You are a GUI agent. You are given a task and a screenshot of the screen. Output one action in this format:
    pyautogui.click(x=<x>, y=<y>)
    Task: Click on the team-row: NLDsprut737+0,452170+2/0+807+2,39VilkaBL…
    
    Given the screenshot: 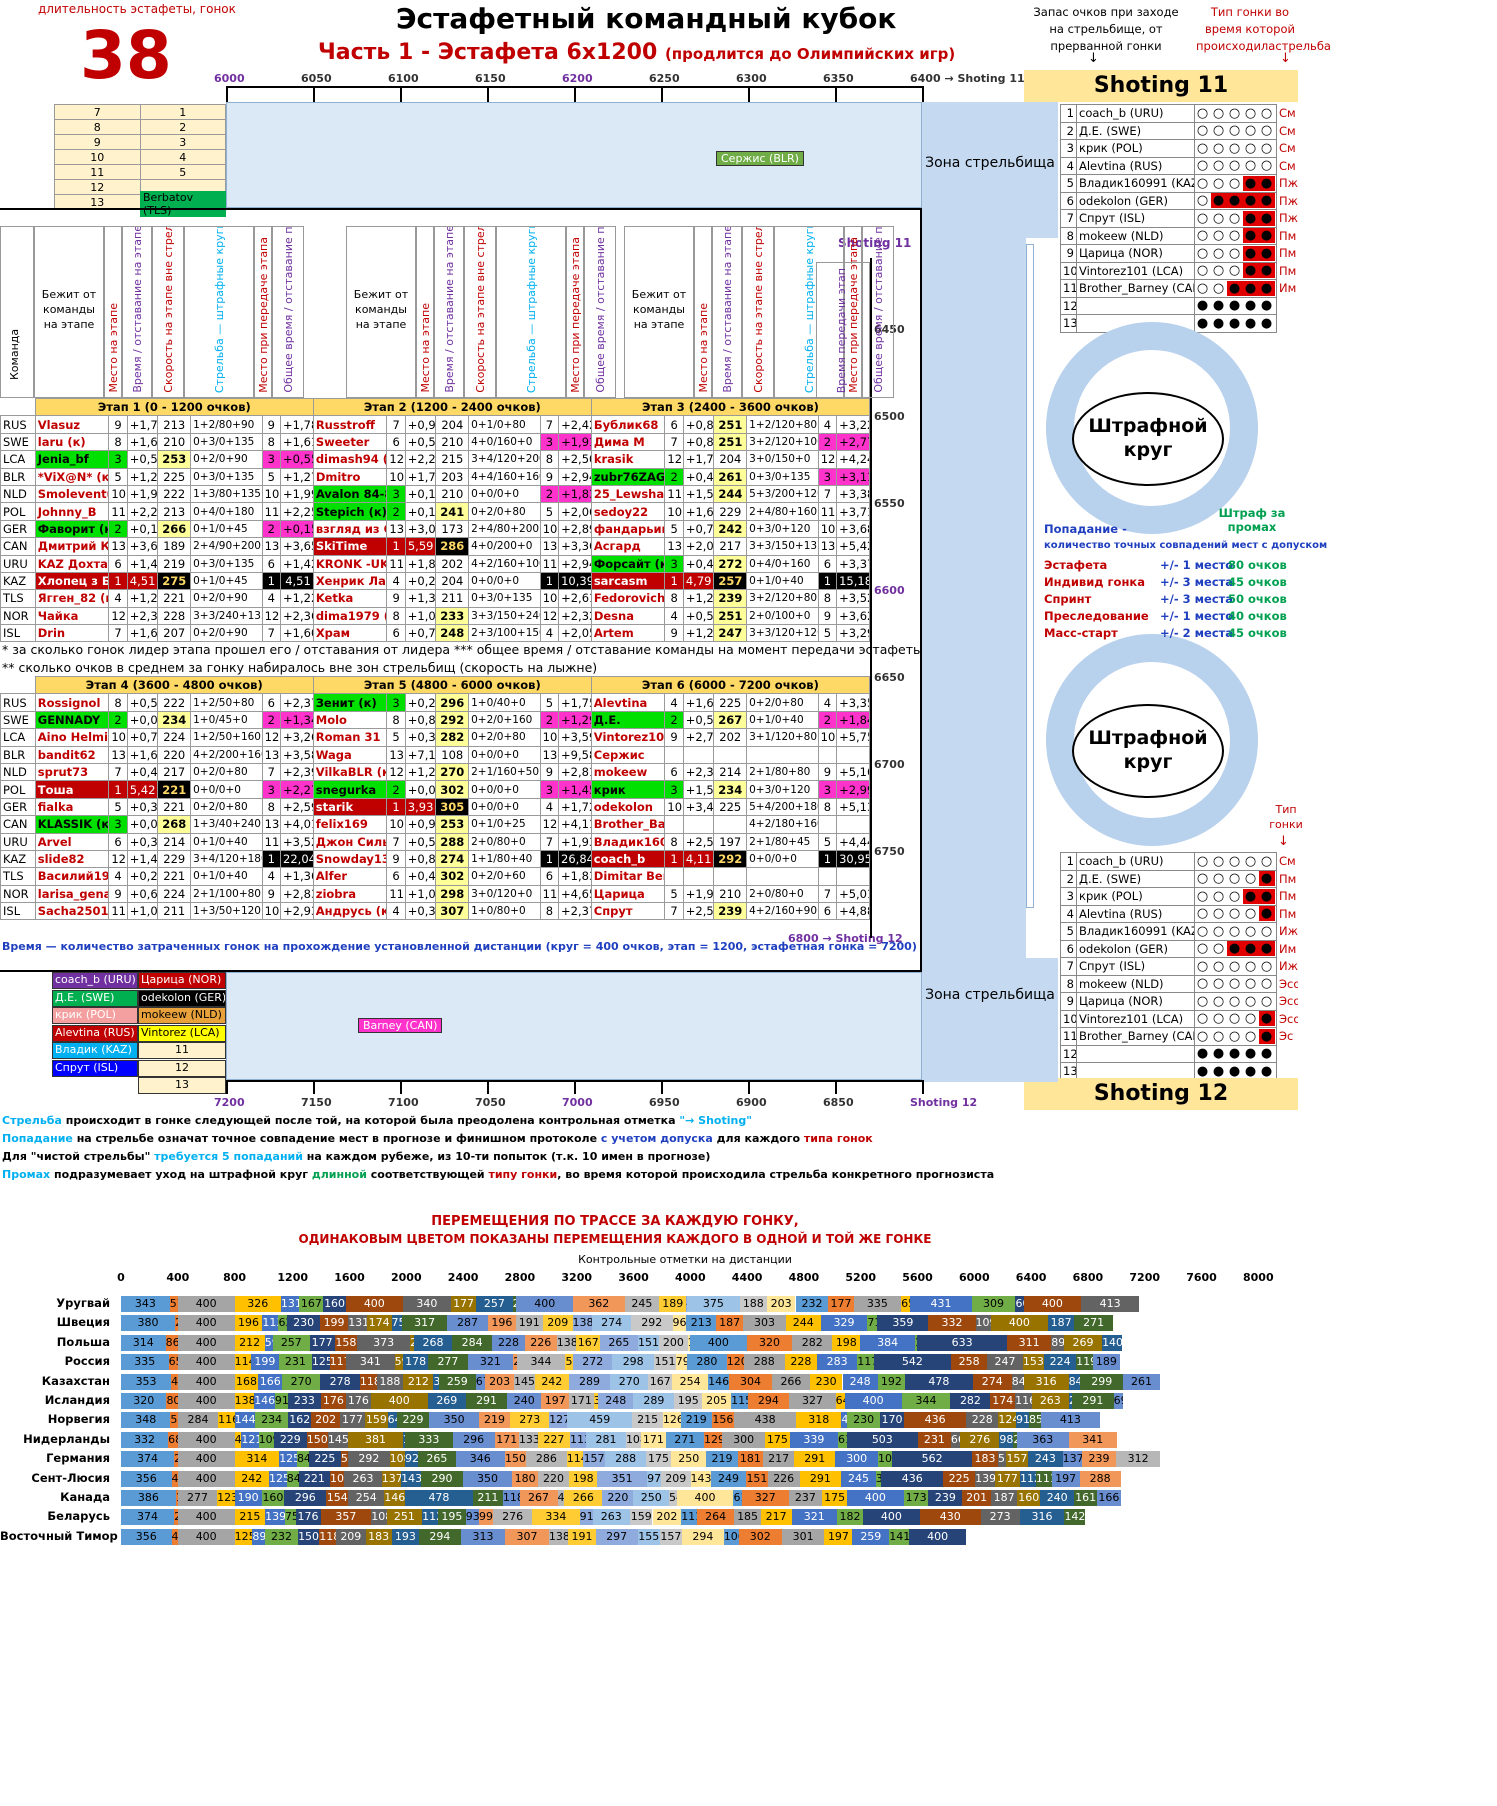 What is the action you would take?
    pyautogui.click(x=435, y=772)
    